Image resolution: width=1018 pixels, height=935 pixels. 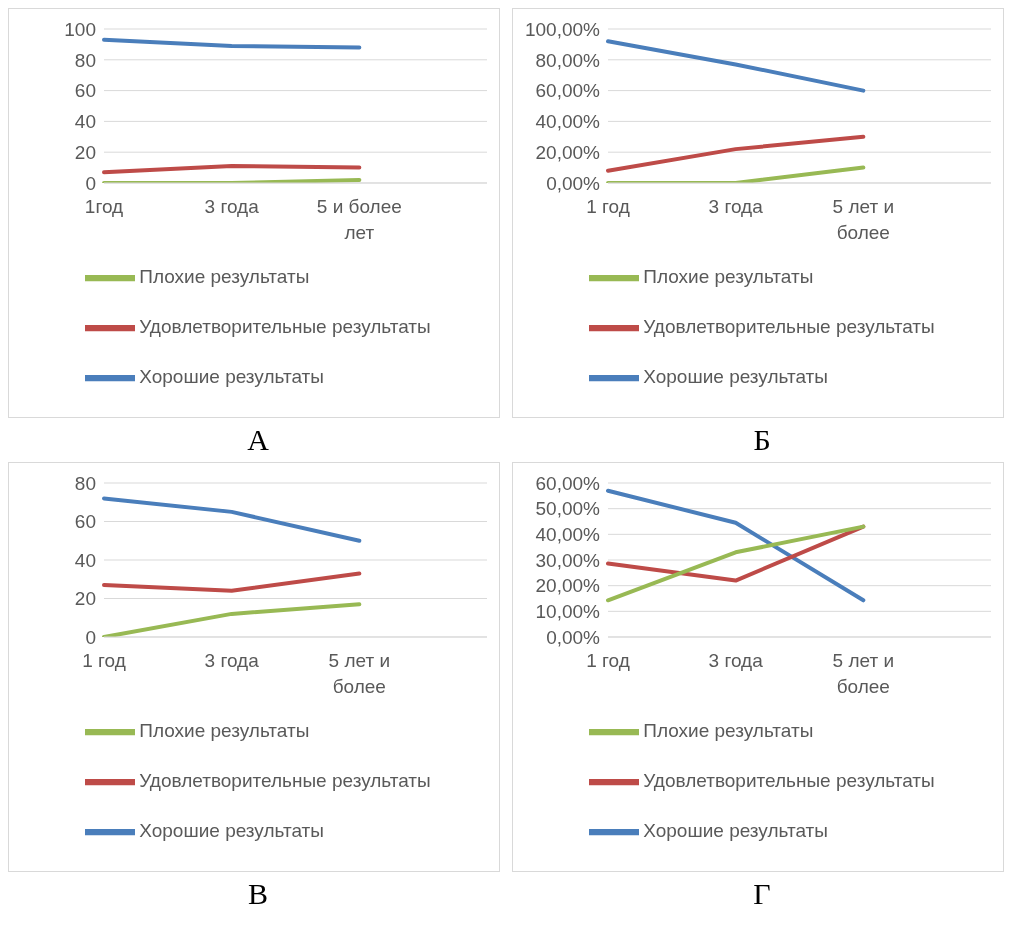 What do you see at coordinates (568, 509) in the screenshot?
I see `y-tick-label: 50,00%` at bounding box center [568, 509].